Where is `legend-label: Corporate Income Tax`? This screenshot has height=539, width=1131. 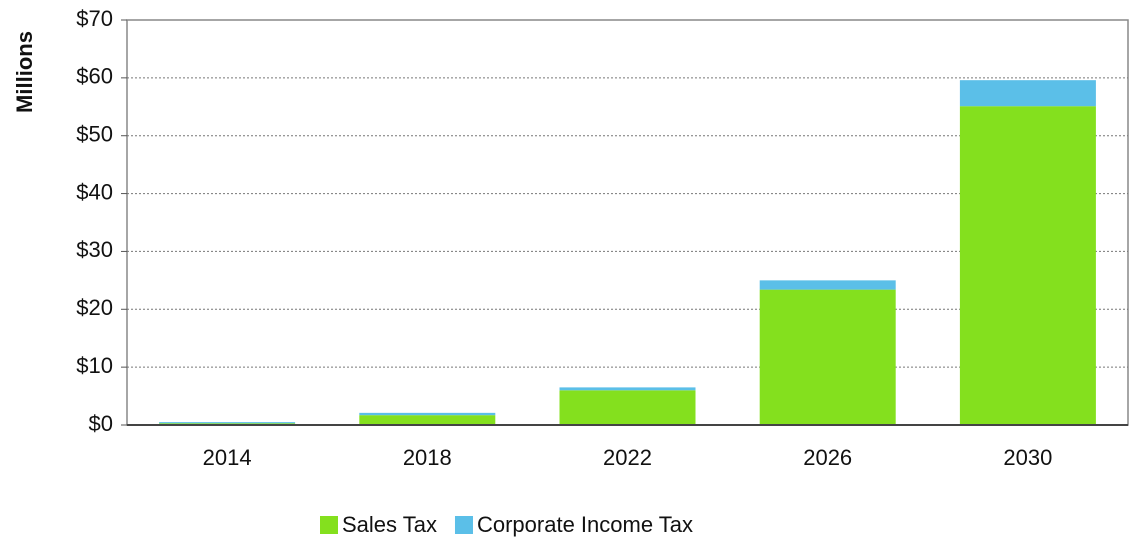 legend-label: Corporate Income Tax is located at coordinates (585, 524).